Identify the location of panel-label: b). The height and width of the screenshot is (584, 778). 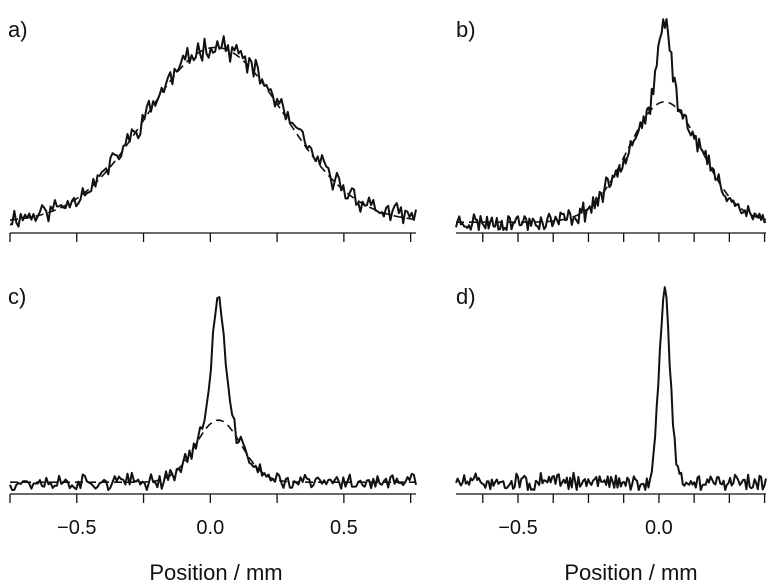
(466, 29).